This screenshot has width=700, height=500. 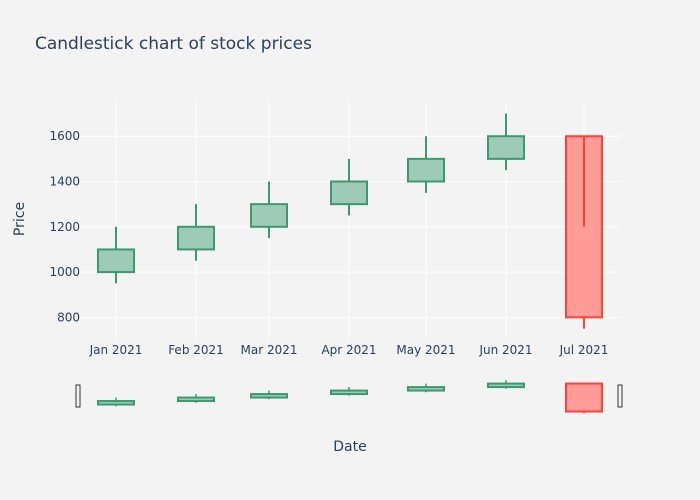 What do you see at coordinates (425, 350) in the screenshot?
I see `x-tick-label: May 2021` at bounding box center [425, 350].